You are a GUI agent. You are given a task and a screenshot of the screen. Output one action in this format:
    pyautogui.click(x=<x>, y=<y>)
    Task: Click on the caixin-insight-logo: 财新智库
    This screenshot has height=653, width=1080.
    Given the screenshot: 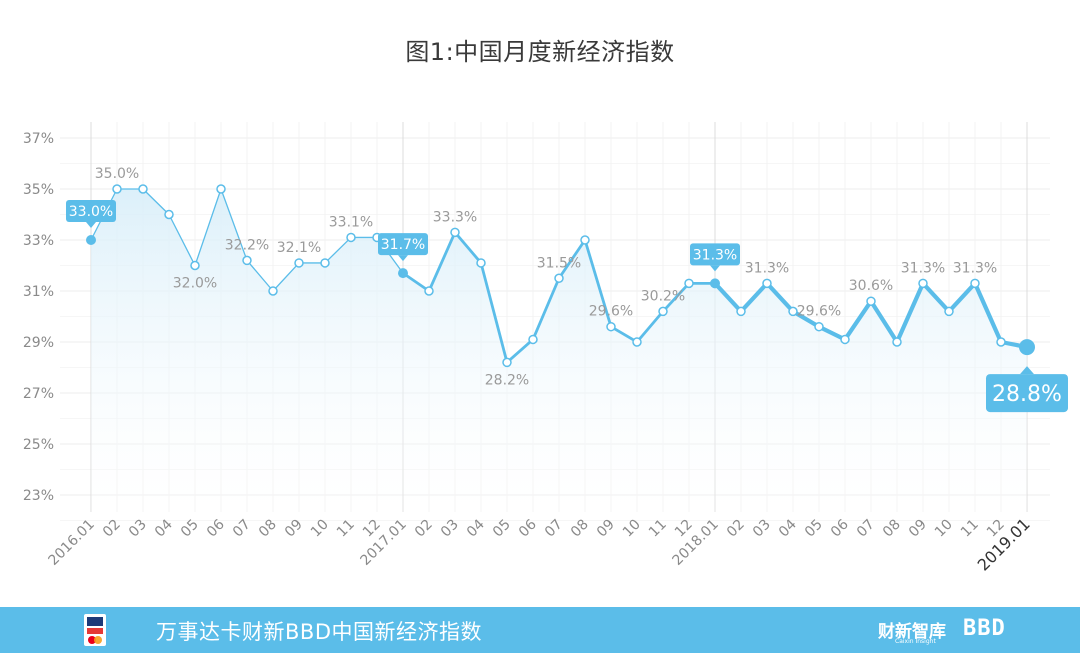 What is the action you would take?
    pyautogui.click(x=912, y=632)
    